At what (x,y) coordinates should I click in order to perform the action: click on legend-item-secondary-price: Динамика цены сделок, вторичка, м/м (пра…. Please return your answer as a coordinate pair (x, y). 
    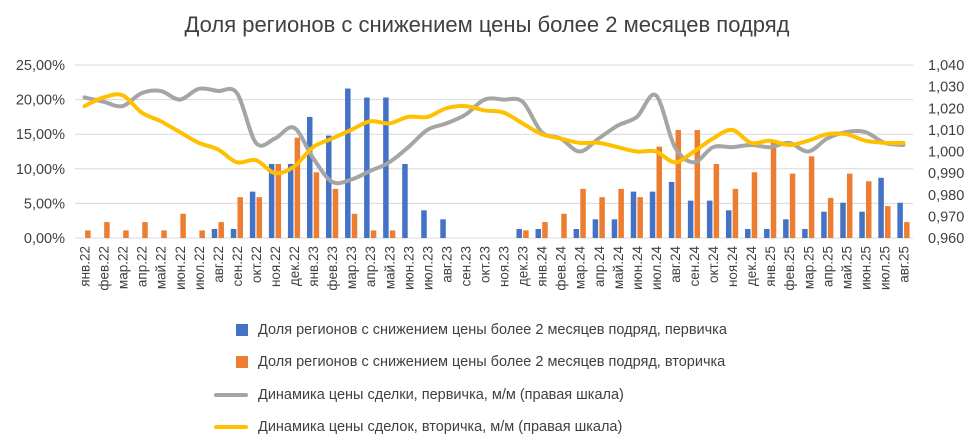
    Looking at the image, I should click on (470, 427).